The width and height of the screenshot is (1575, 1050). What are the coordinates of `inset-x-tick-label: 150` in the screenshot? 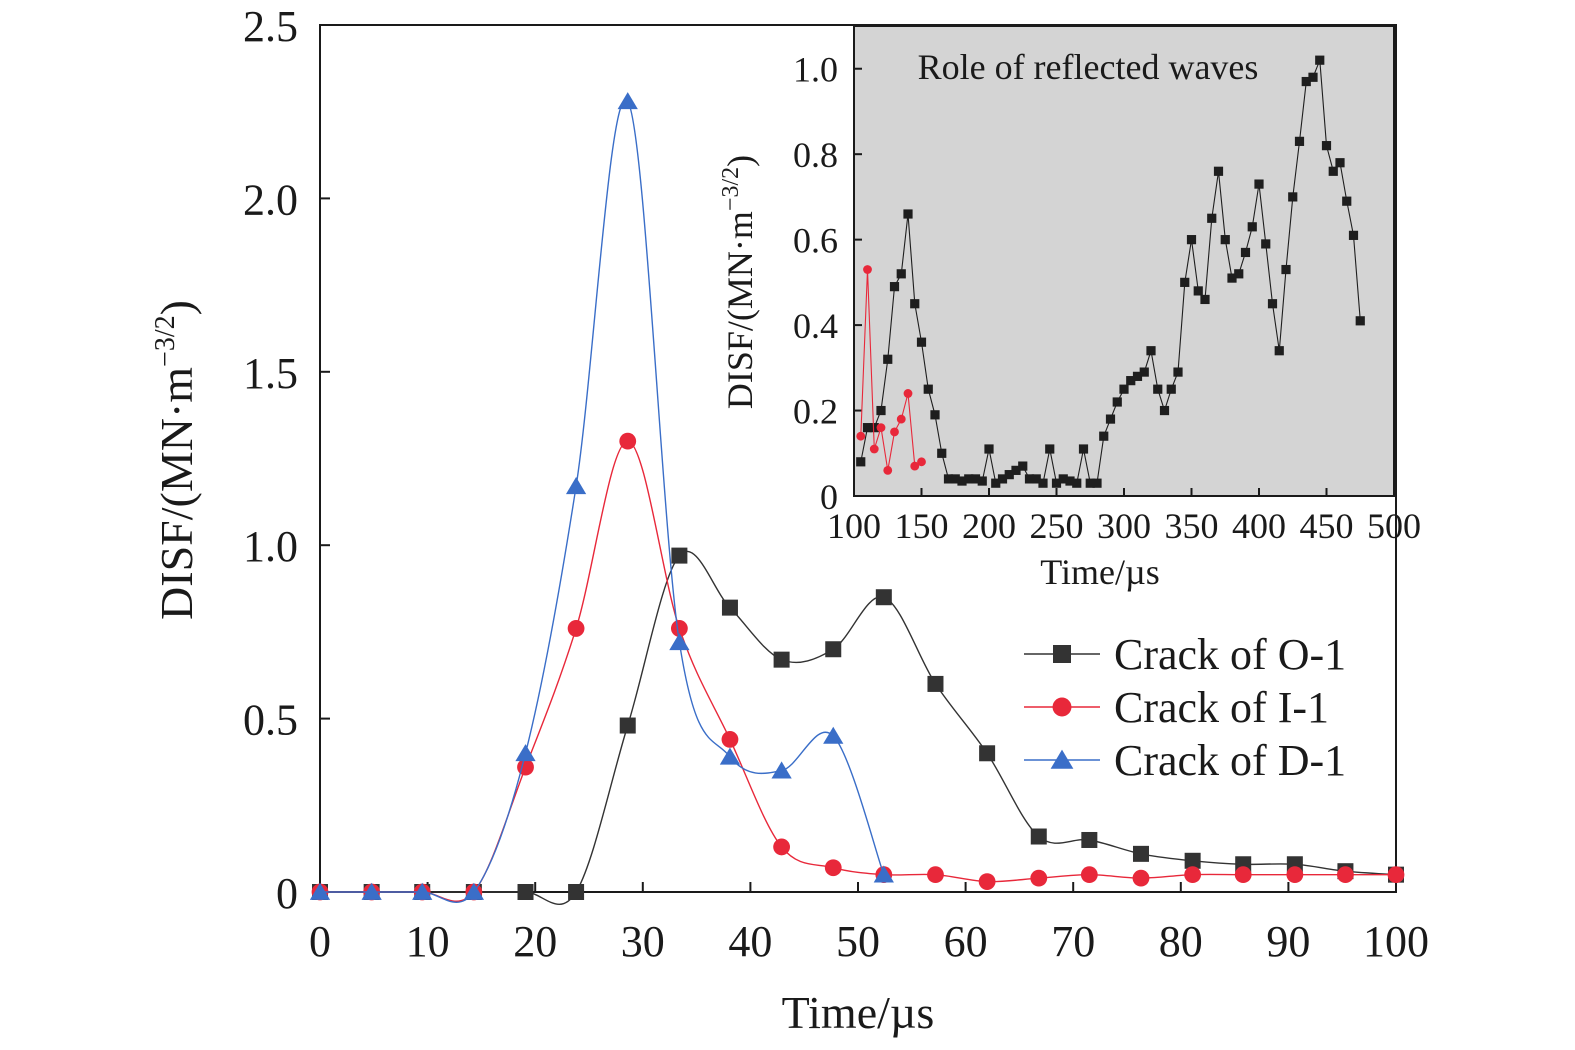 It's located at (922, 526).